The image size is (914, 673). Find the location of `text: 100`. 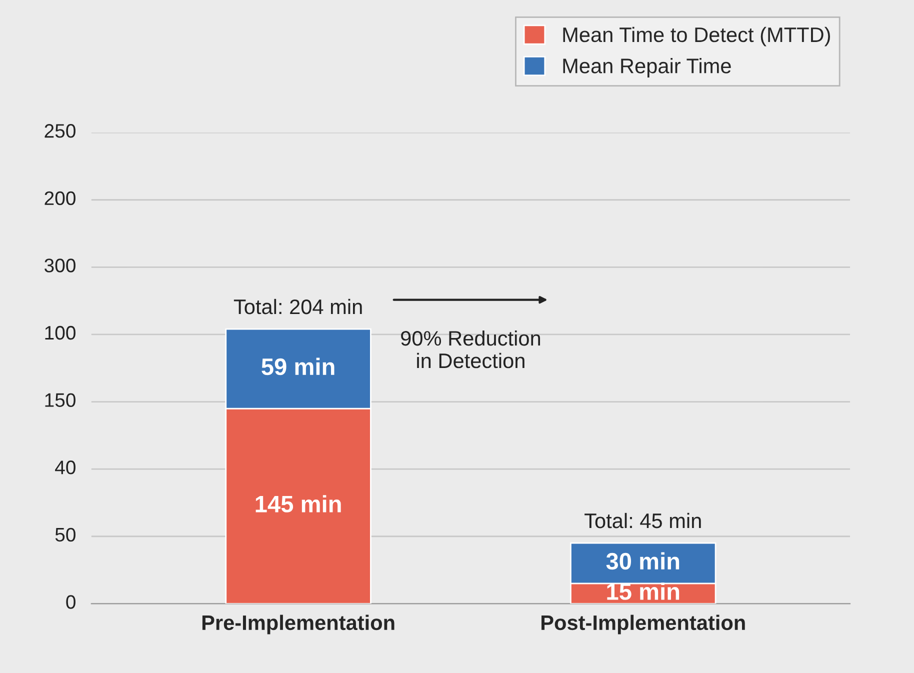

text: 100 is located at coordinates (60, 333).